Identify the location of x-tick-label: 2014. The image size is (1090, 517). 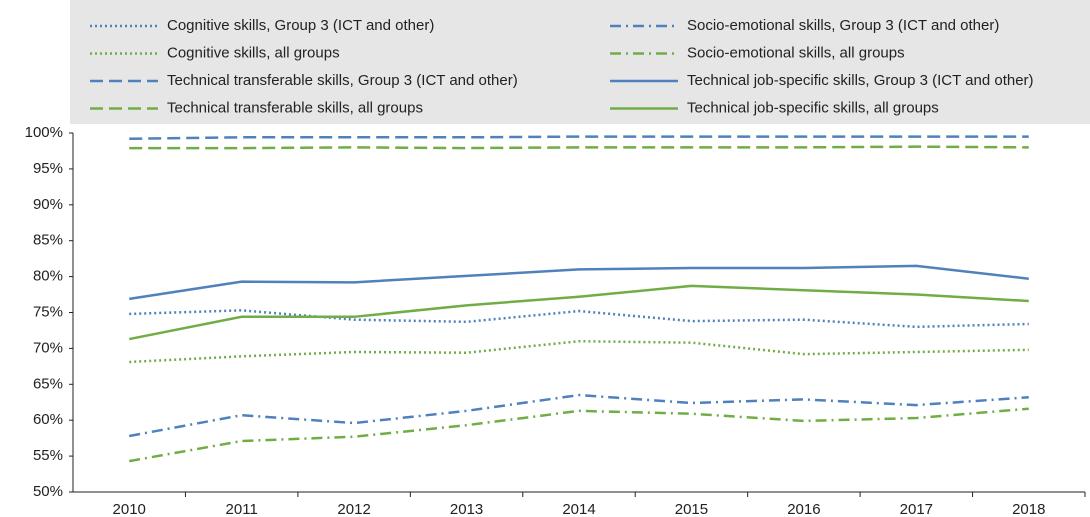
(578, 509).